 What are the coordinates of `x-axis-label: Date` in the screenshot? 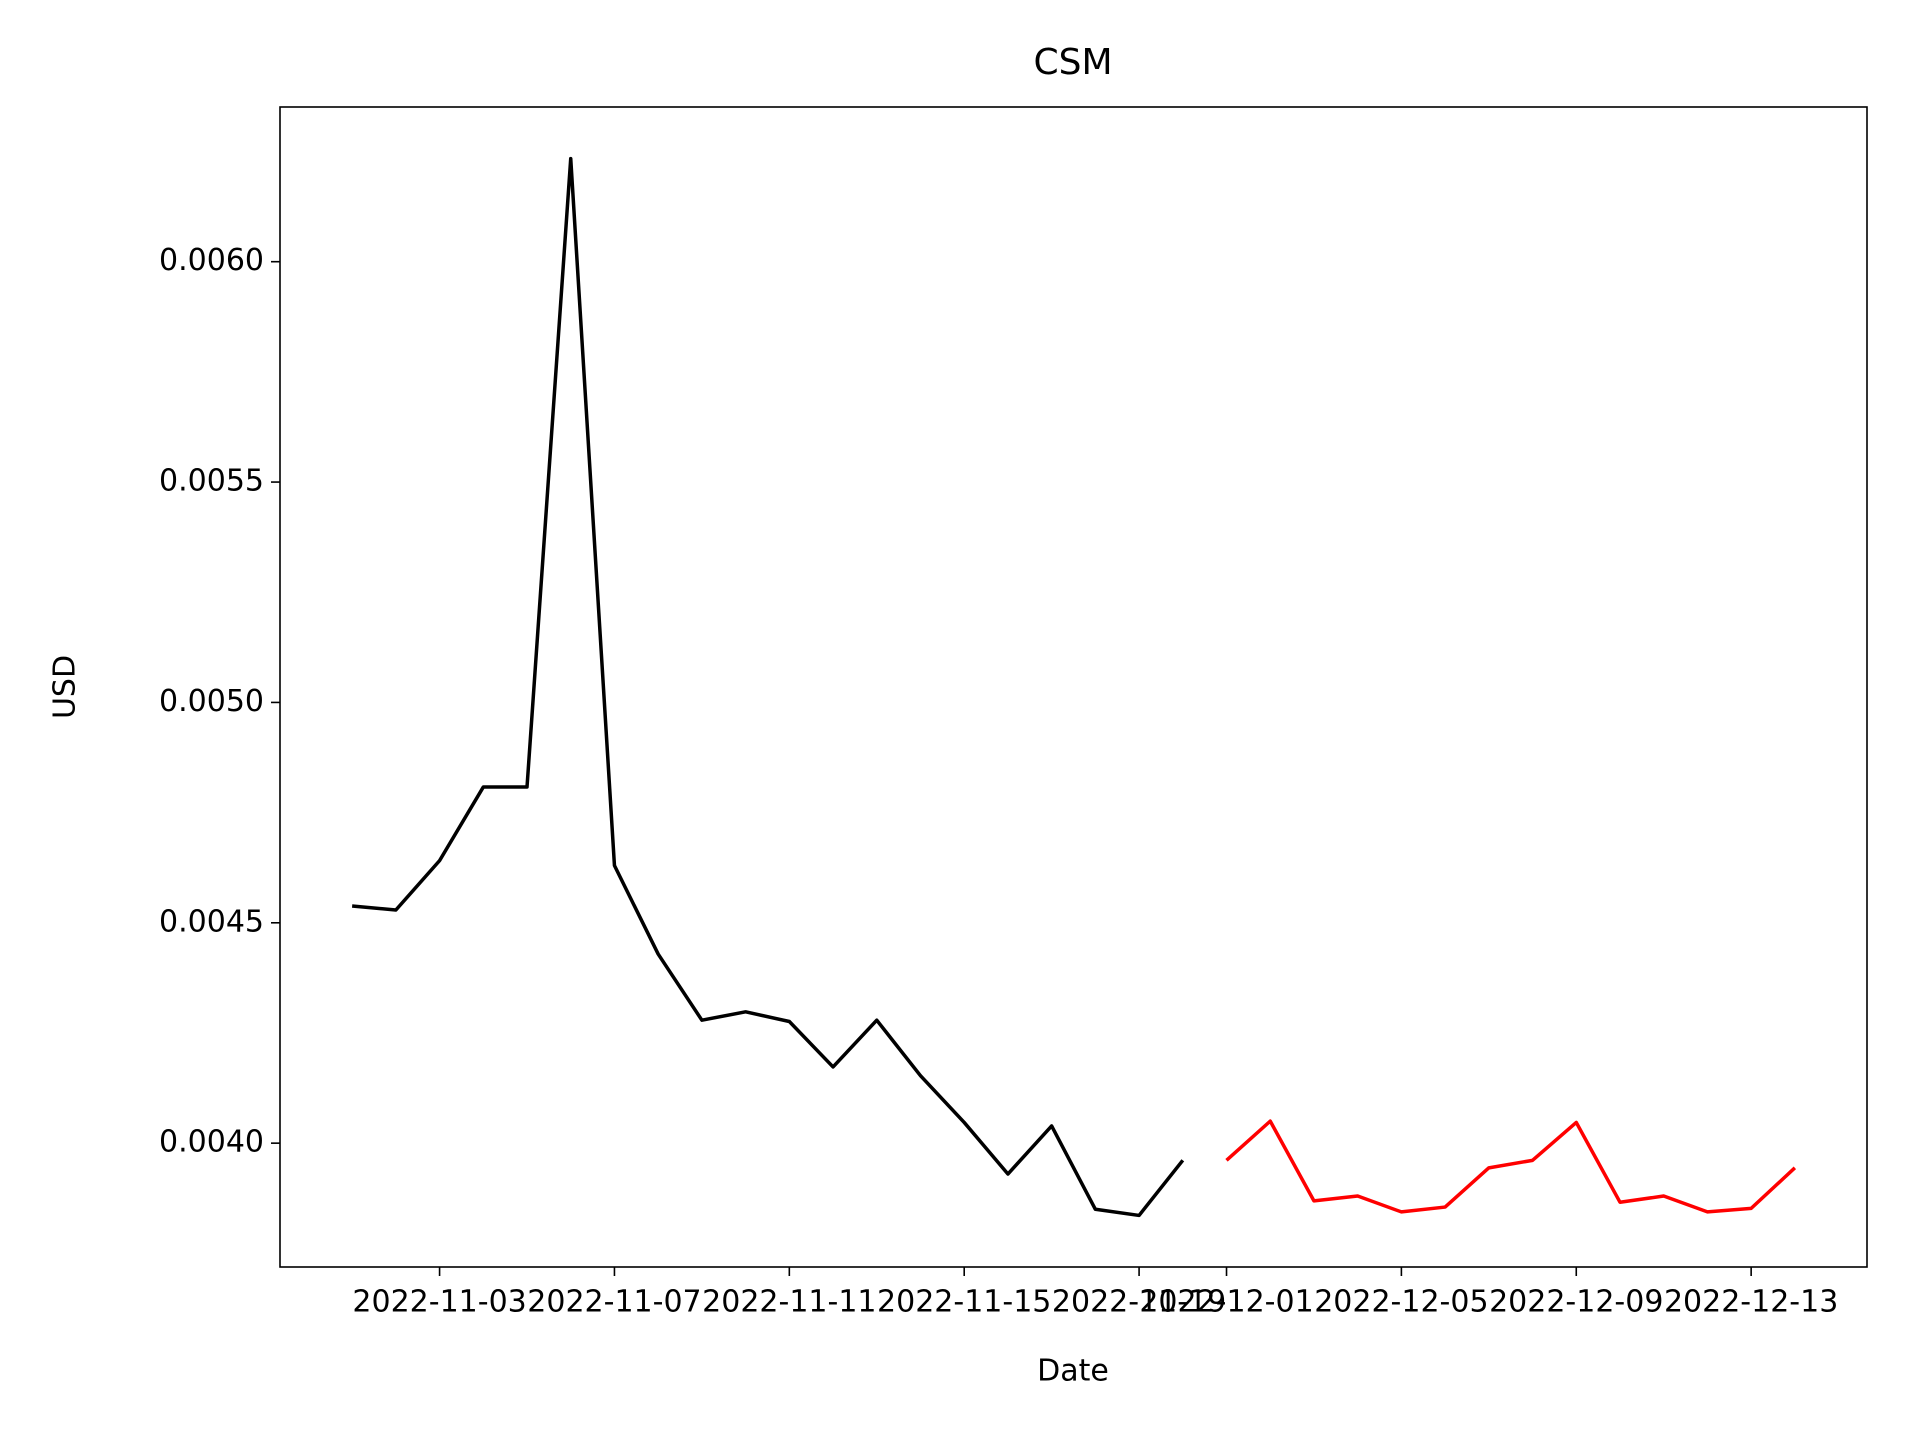 It's located at (1073, 1371).